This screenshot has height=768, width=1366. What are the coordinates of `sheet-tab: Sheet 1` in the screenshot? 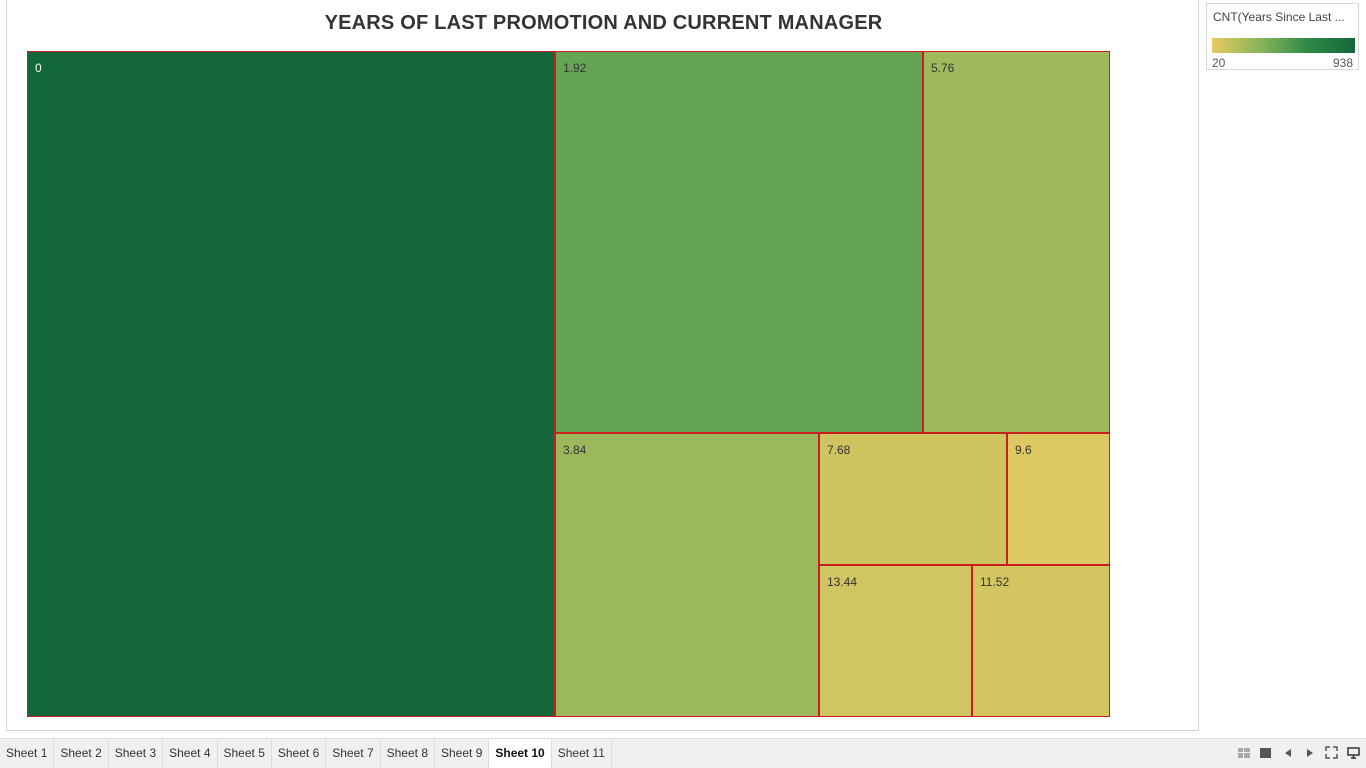 It's located at (27, 753).